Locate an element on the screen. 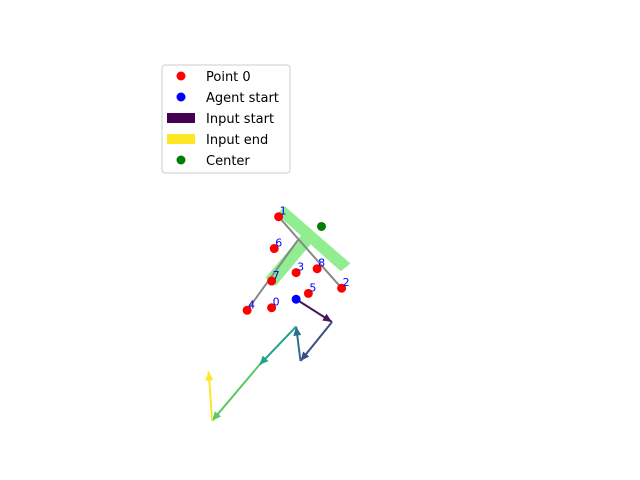  legend-label-0: Point 0 is located at coordinates (228, 77).